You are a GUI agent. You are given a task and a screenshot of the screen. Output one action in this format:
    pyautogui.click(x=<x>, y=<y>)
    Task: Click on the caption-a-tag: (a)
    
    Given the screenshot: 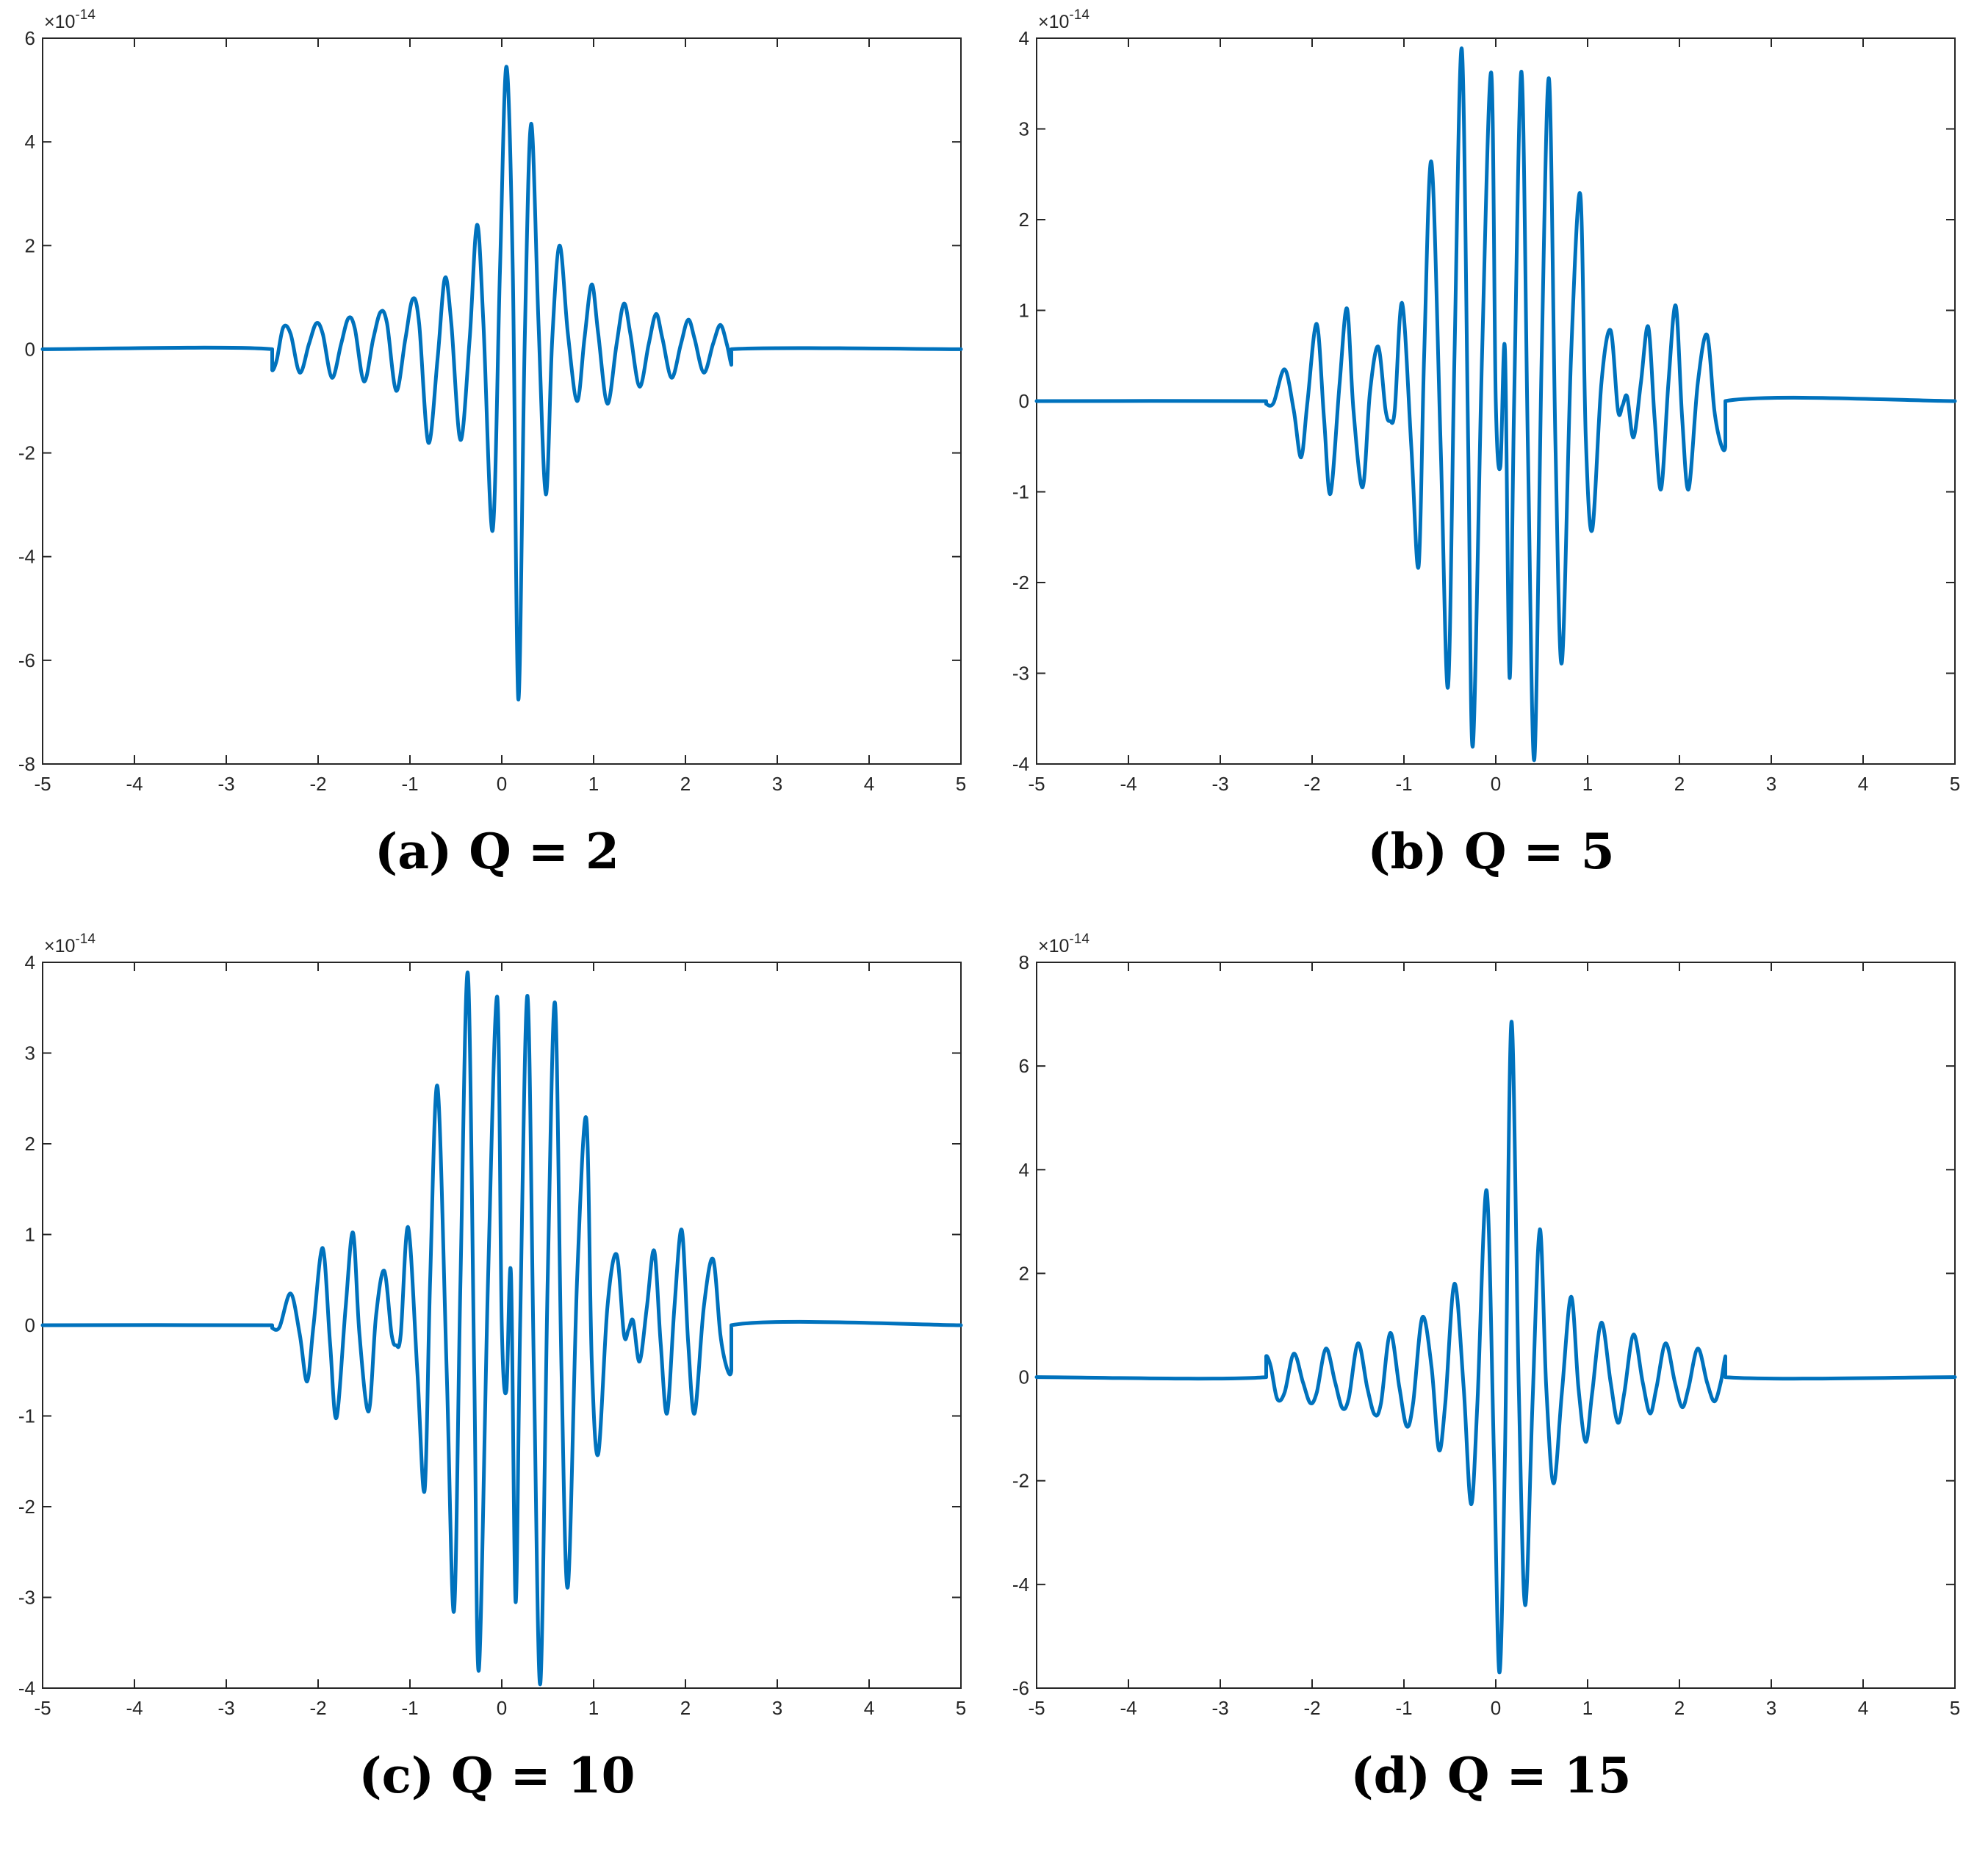 What is the action you would take?
    pyautogui.click(x=414, y=851)
    